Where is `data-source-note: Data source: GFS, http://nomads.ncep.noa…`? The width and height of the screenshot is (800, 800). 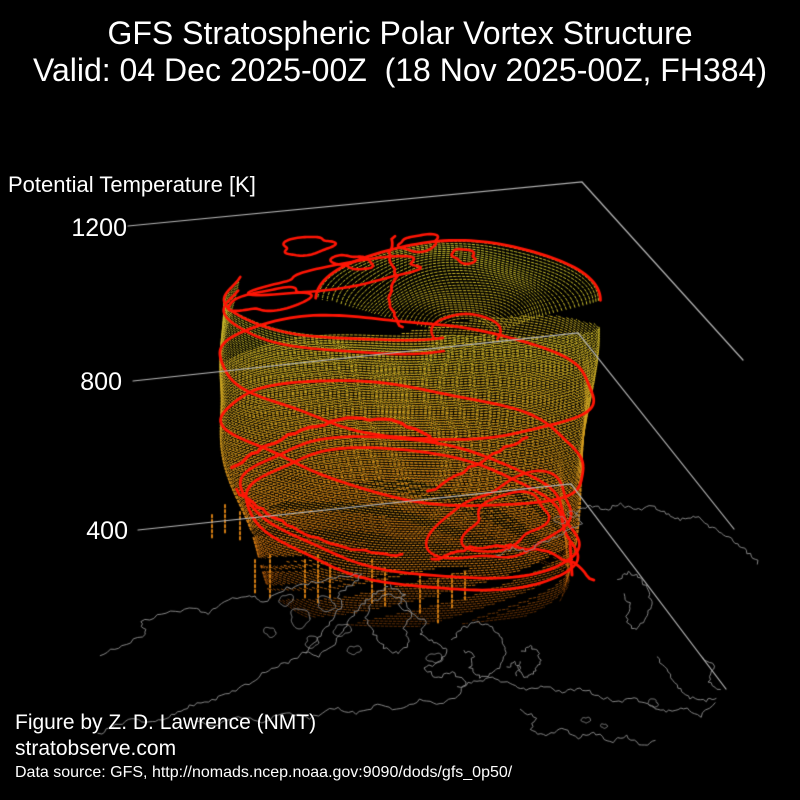
data-source-note: Data source: GFS, http://nomads.ncep.noa… is located at coordinates (264, 772).